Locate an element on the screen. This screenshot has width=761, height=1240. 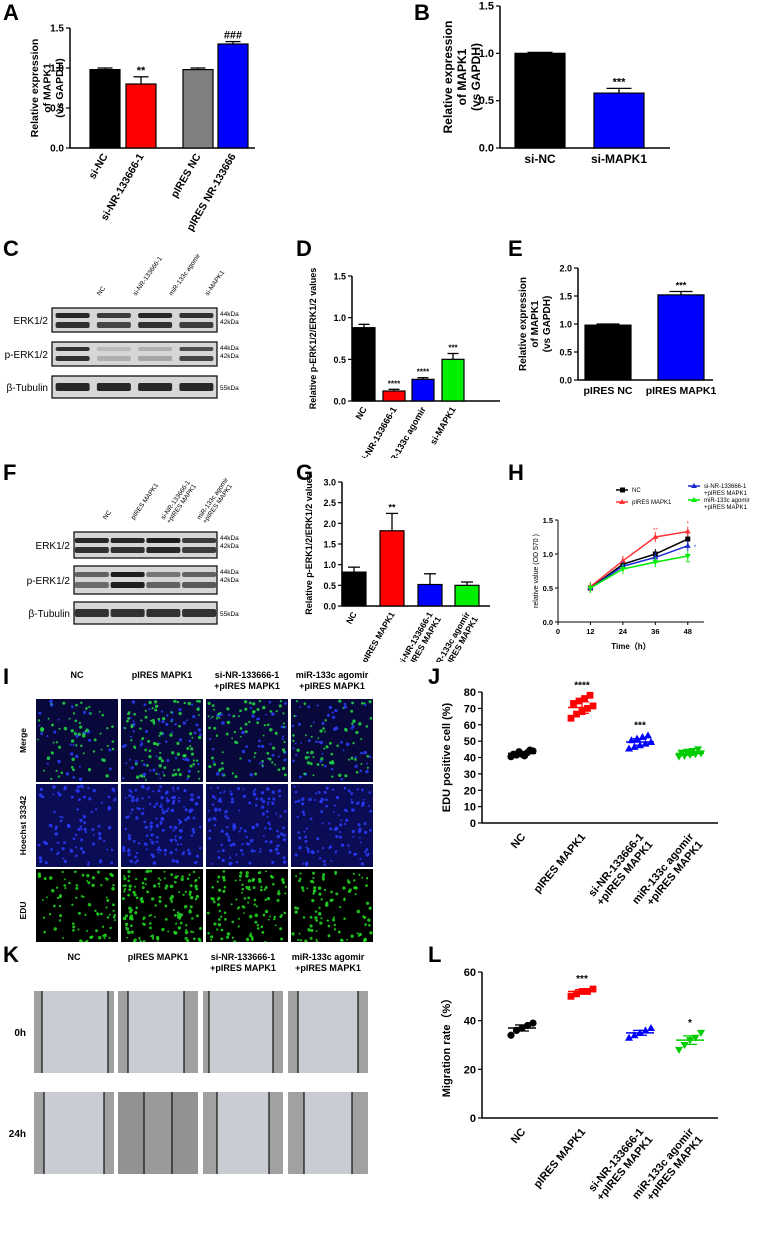
y-tick-label: 20 is located at coordinates (470, 791).